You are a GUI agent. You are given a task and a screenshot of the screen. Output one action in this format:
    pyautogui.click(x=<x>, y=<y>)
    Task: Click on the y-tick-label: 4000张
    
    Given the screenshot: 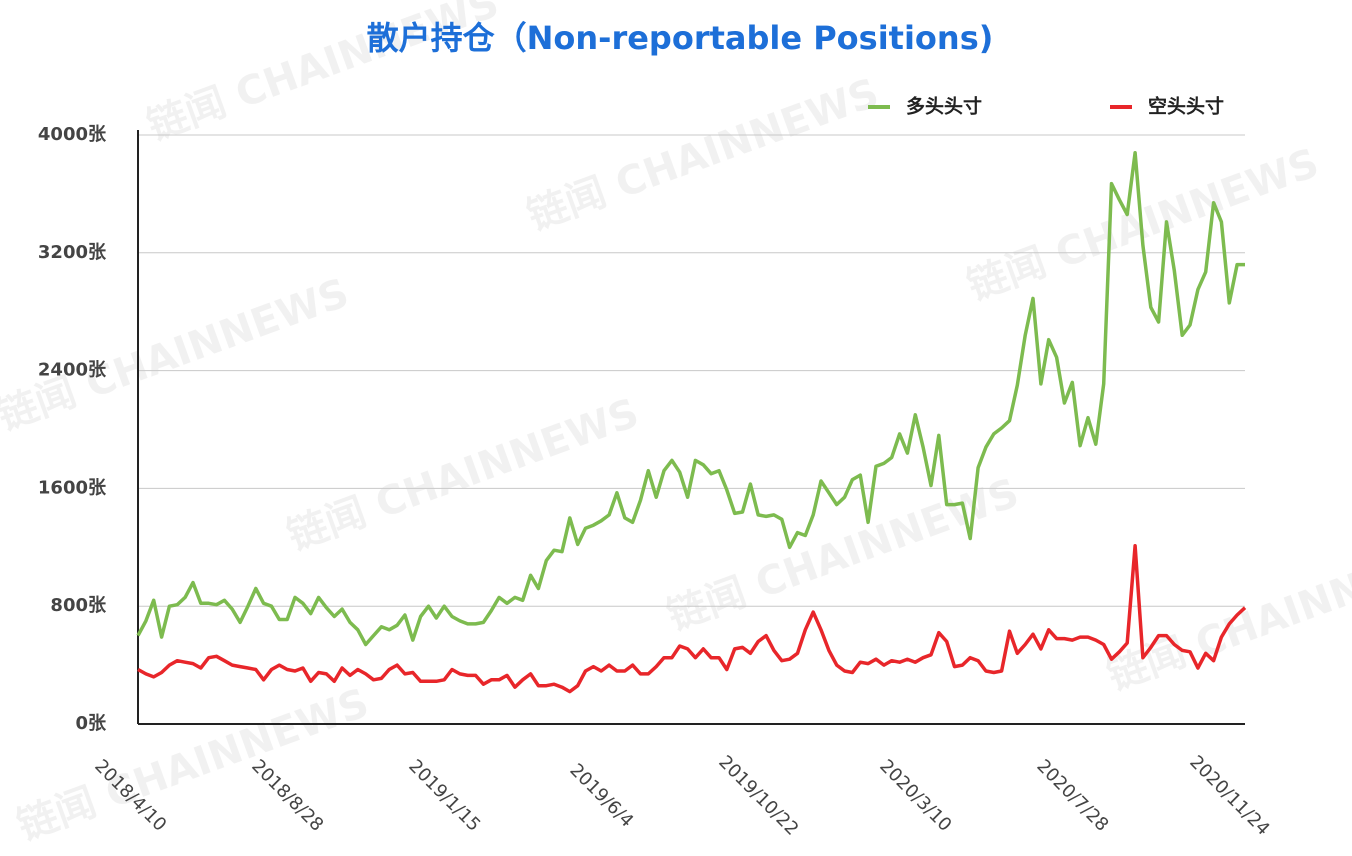 What is the action you would take?
    pyautogui.click(x=72, y=134)
    